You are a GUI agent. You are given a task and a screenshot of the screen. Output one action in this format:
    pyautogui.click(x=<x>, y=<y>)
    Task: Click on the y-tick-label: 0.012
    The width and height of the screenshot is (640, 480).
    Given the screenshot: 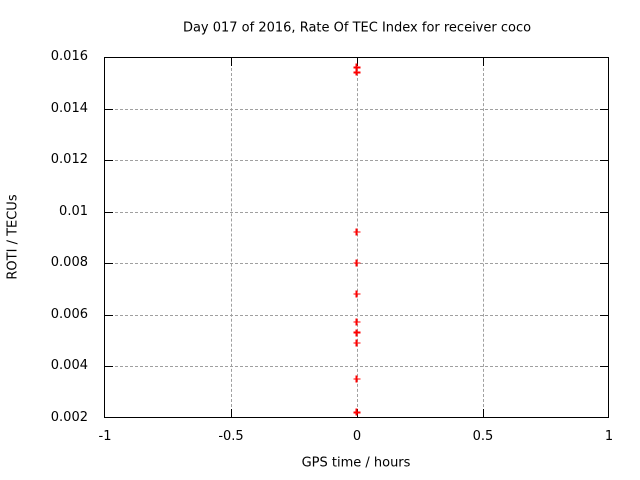 What is the action you would take?
    pyautogui.click(x=69, y=159)
    